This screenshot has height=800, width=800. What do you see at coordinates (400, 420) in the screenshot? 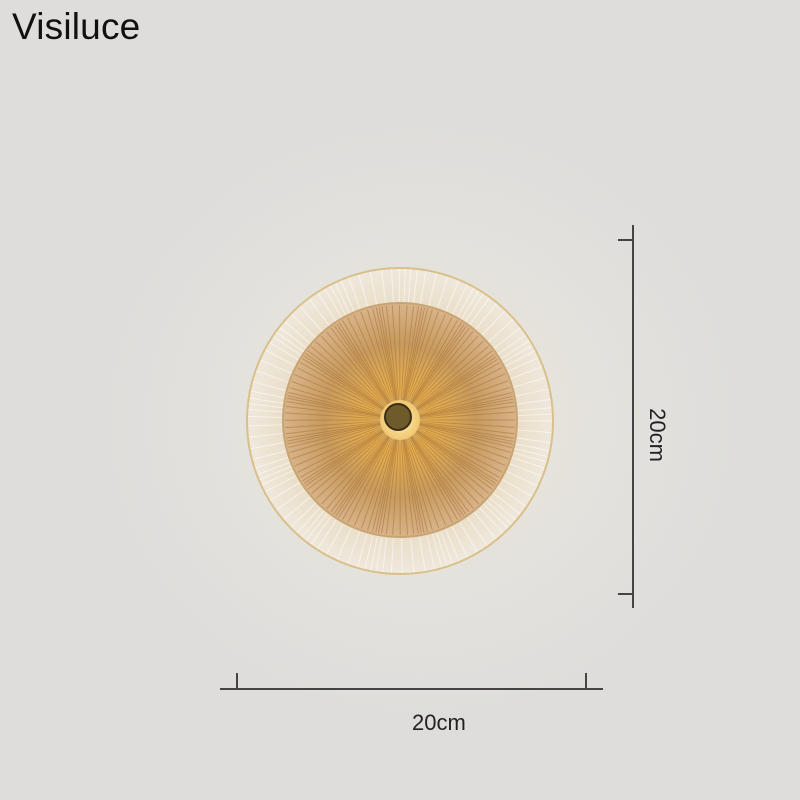
I see `outer-glass-texture` at bounding box center [400, 420].